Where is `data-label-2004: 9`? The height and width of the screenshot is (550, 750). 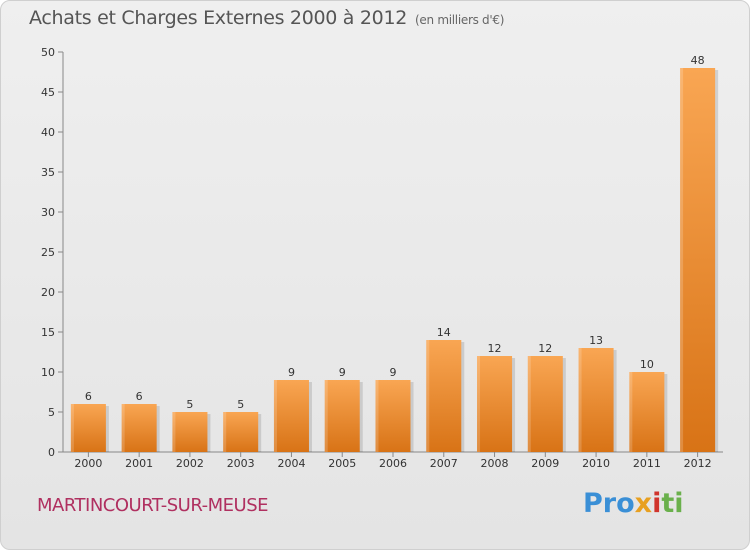
data-label-2004: 9 is located at coordinates (291, 372).